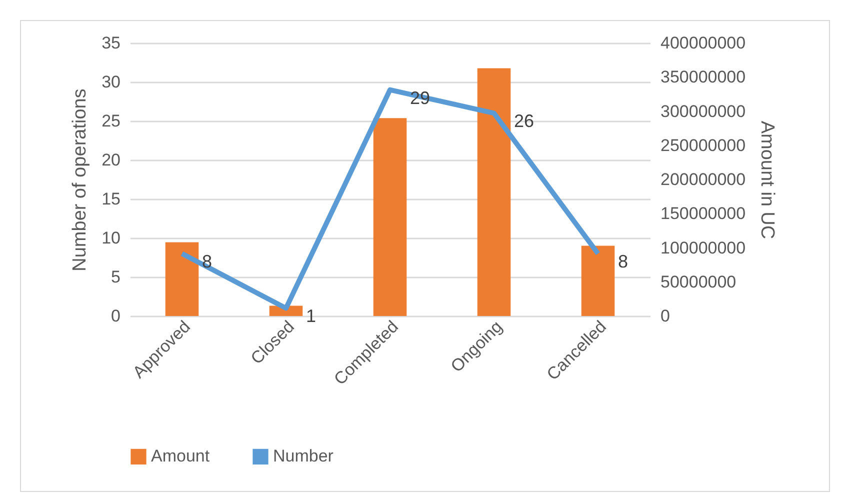 The width and height of the screenshot is (841, 498). Describe the element at coordinates (180, 456) in the screenshot. I see `legend-label: Amount` at that location.